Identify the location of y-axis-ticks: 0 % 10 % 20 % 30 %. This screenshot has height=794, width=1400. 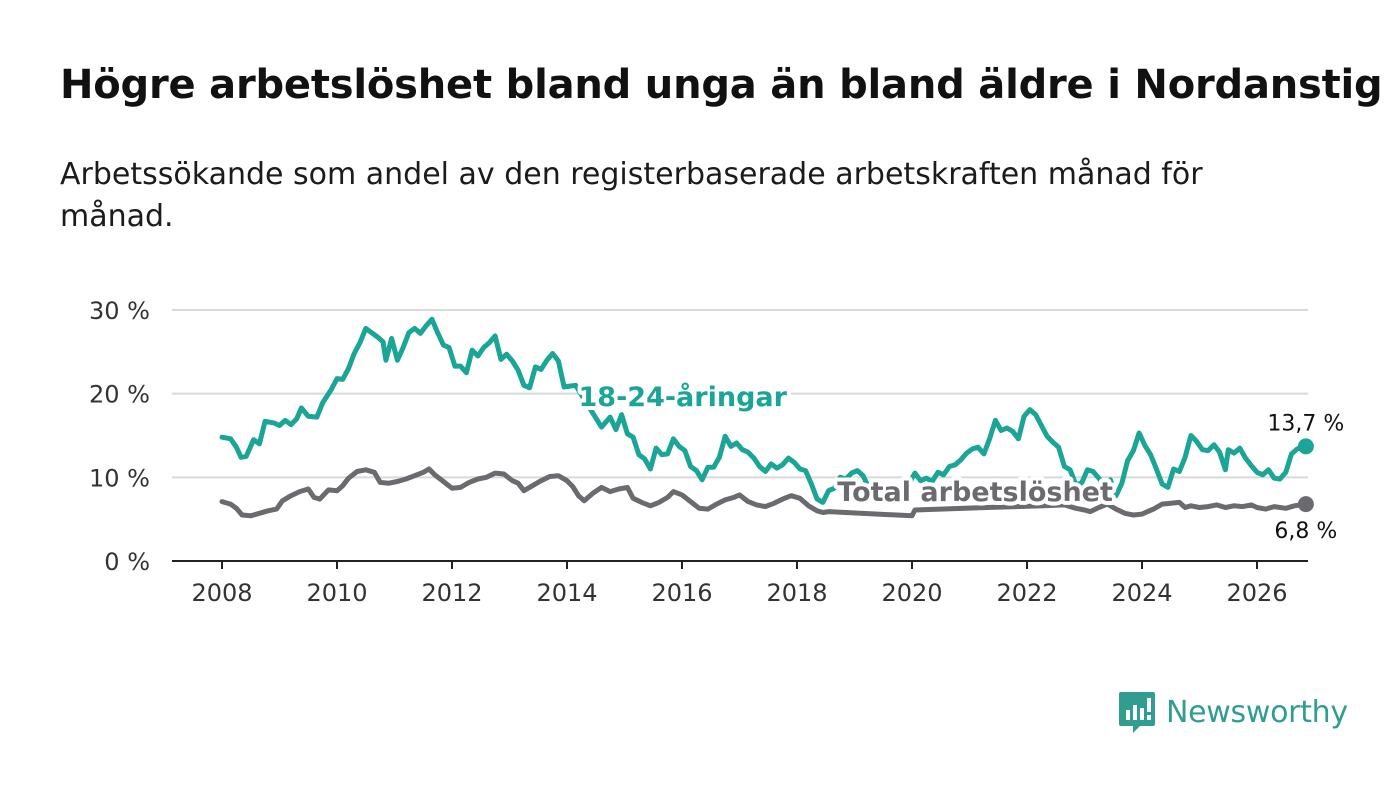
(119, 436).